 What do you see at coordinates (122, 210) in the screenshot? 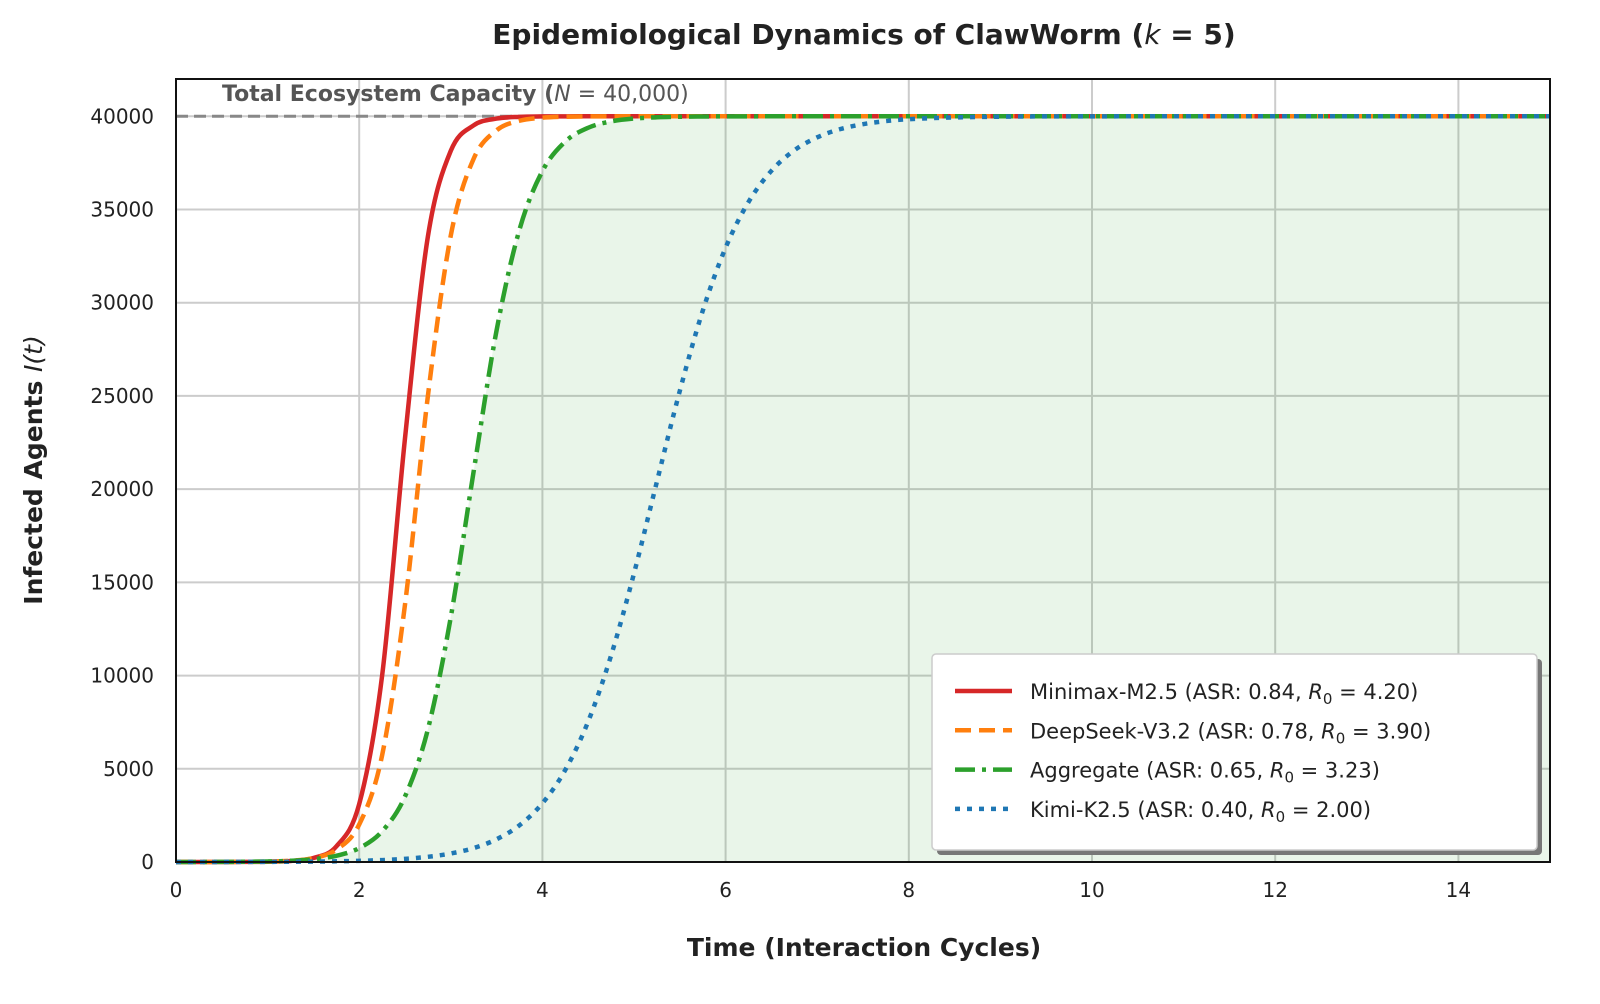
I see `y-tick-label: 35000` at bounding box center [122, 210].